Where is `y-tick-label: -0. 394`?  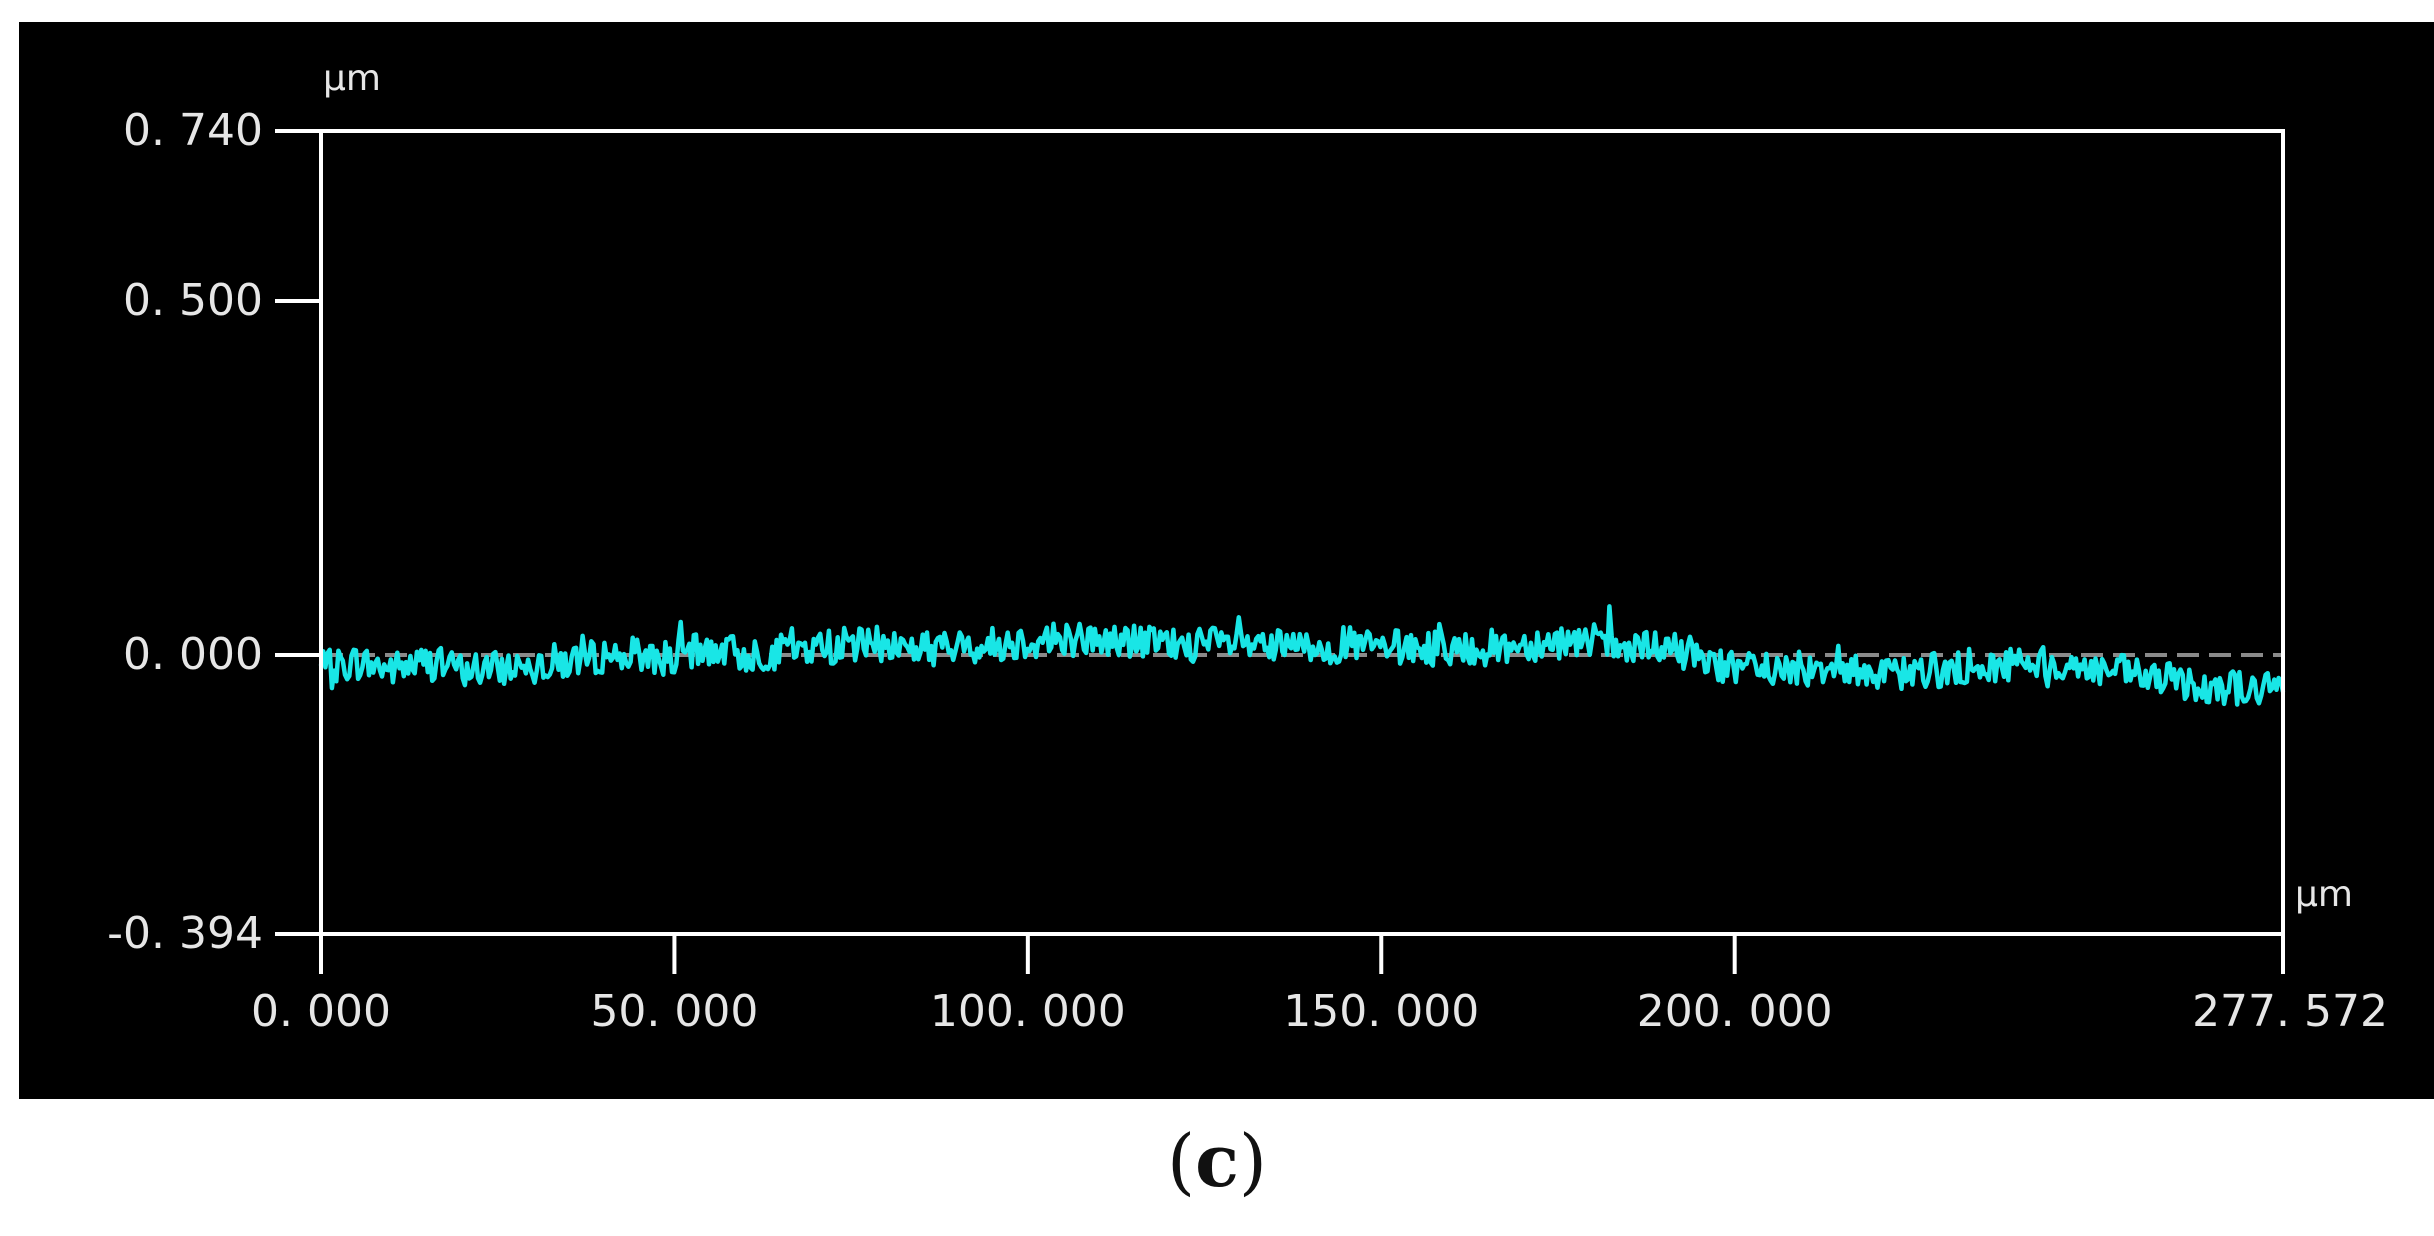 y-tick-label: -0. 394 is located at coordinates (185, 933).